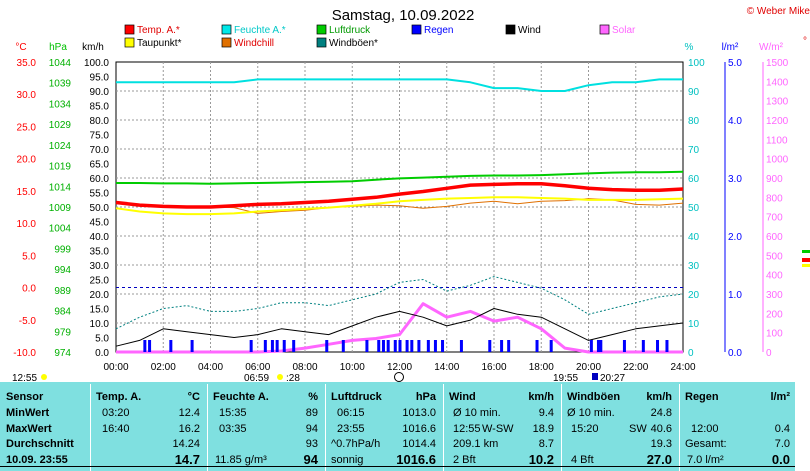  Describe the element at coordinates (351, 429) in the screenshot. I see `max-press-time: 23:55` at that location.